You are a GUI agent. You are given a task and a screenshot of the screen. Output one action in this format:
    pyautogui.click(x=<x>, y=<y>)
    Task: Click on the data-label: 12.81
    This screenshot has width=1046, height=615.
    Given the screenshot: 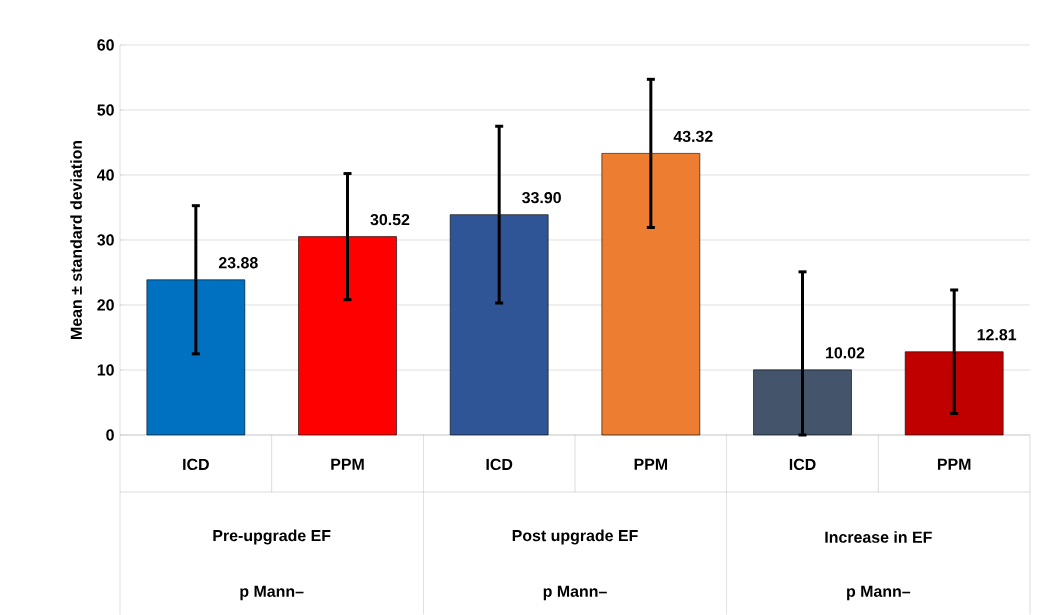 What is the action you would take?
    pyautogui.click(x=997, y=335)
    